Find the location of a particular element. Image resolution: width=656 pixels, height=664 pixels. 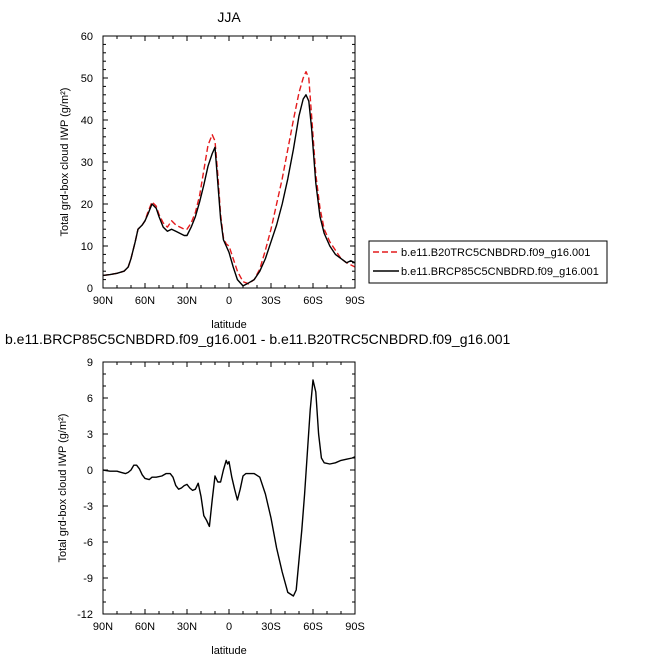

y-tick-label: 9 is located at coordinates (90, 363).